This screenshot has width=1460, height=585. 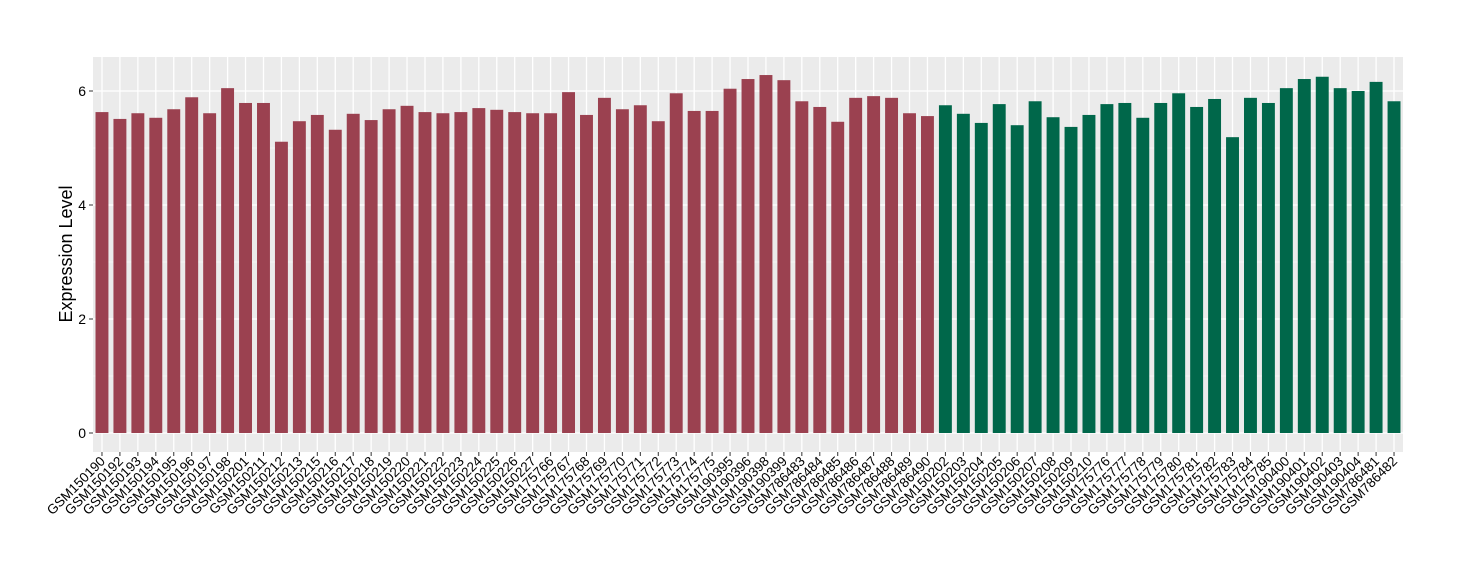 What do you see at coordinates (210, 273) in the screenshot?
I see `bar-GSM150197` at bounding box center [210, 273].